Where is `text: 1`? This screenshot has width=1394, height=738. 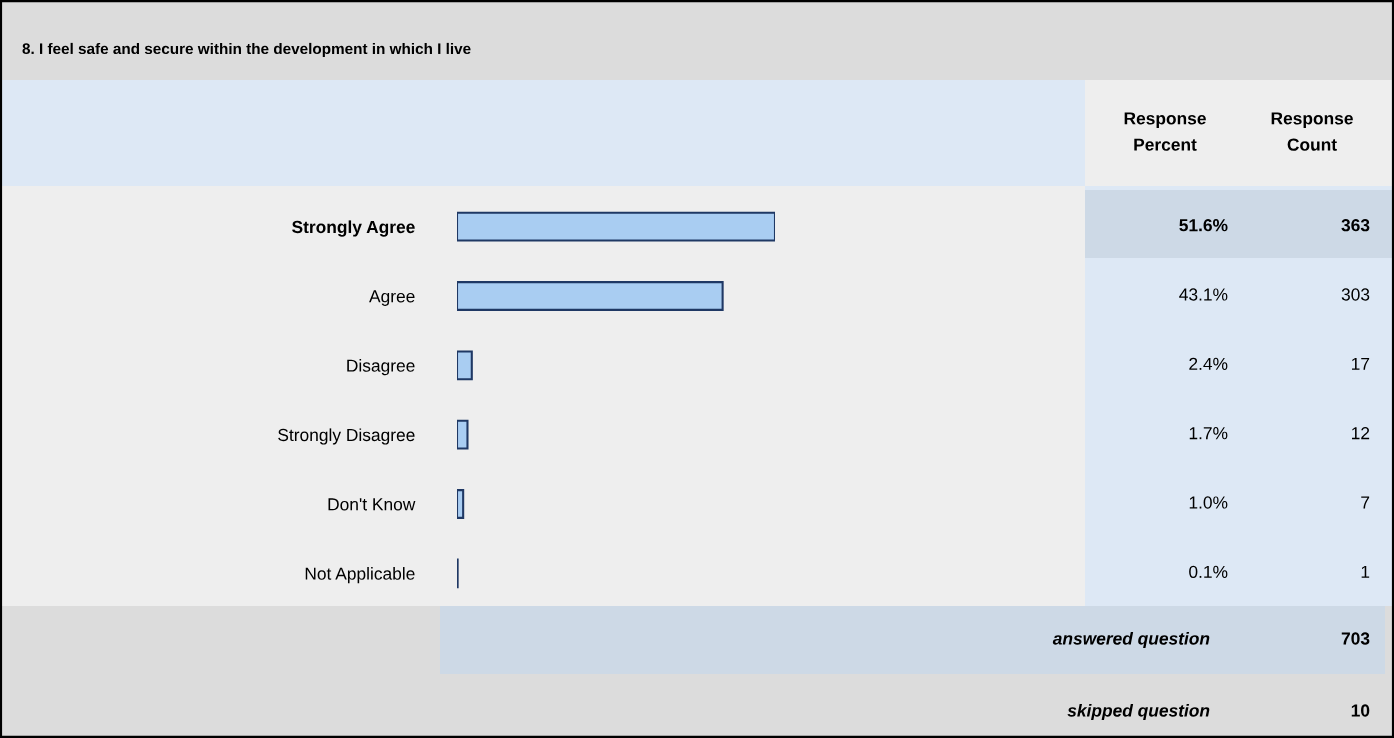
text: 1 is located at coordinates (1365, 571).